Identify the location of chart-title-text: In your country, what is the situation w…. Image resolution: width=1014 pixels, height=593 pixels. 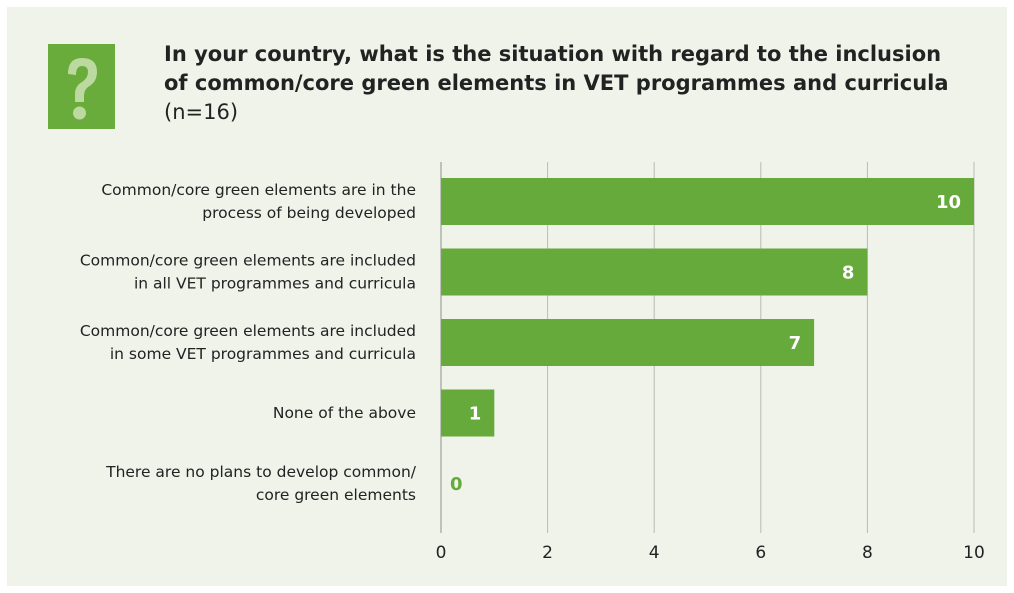
(556, 68).